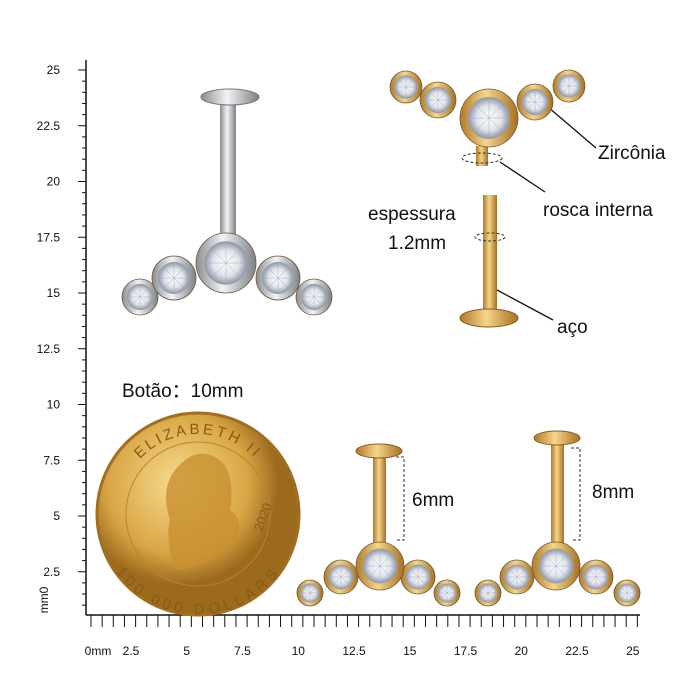  Describe the element at coordinates (56, 516) in the screenshot. I see `y-label: 5` at that location.